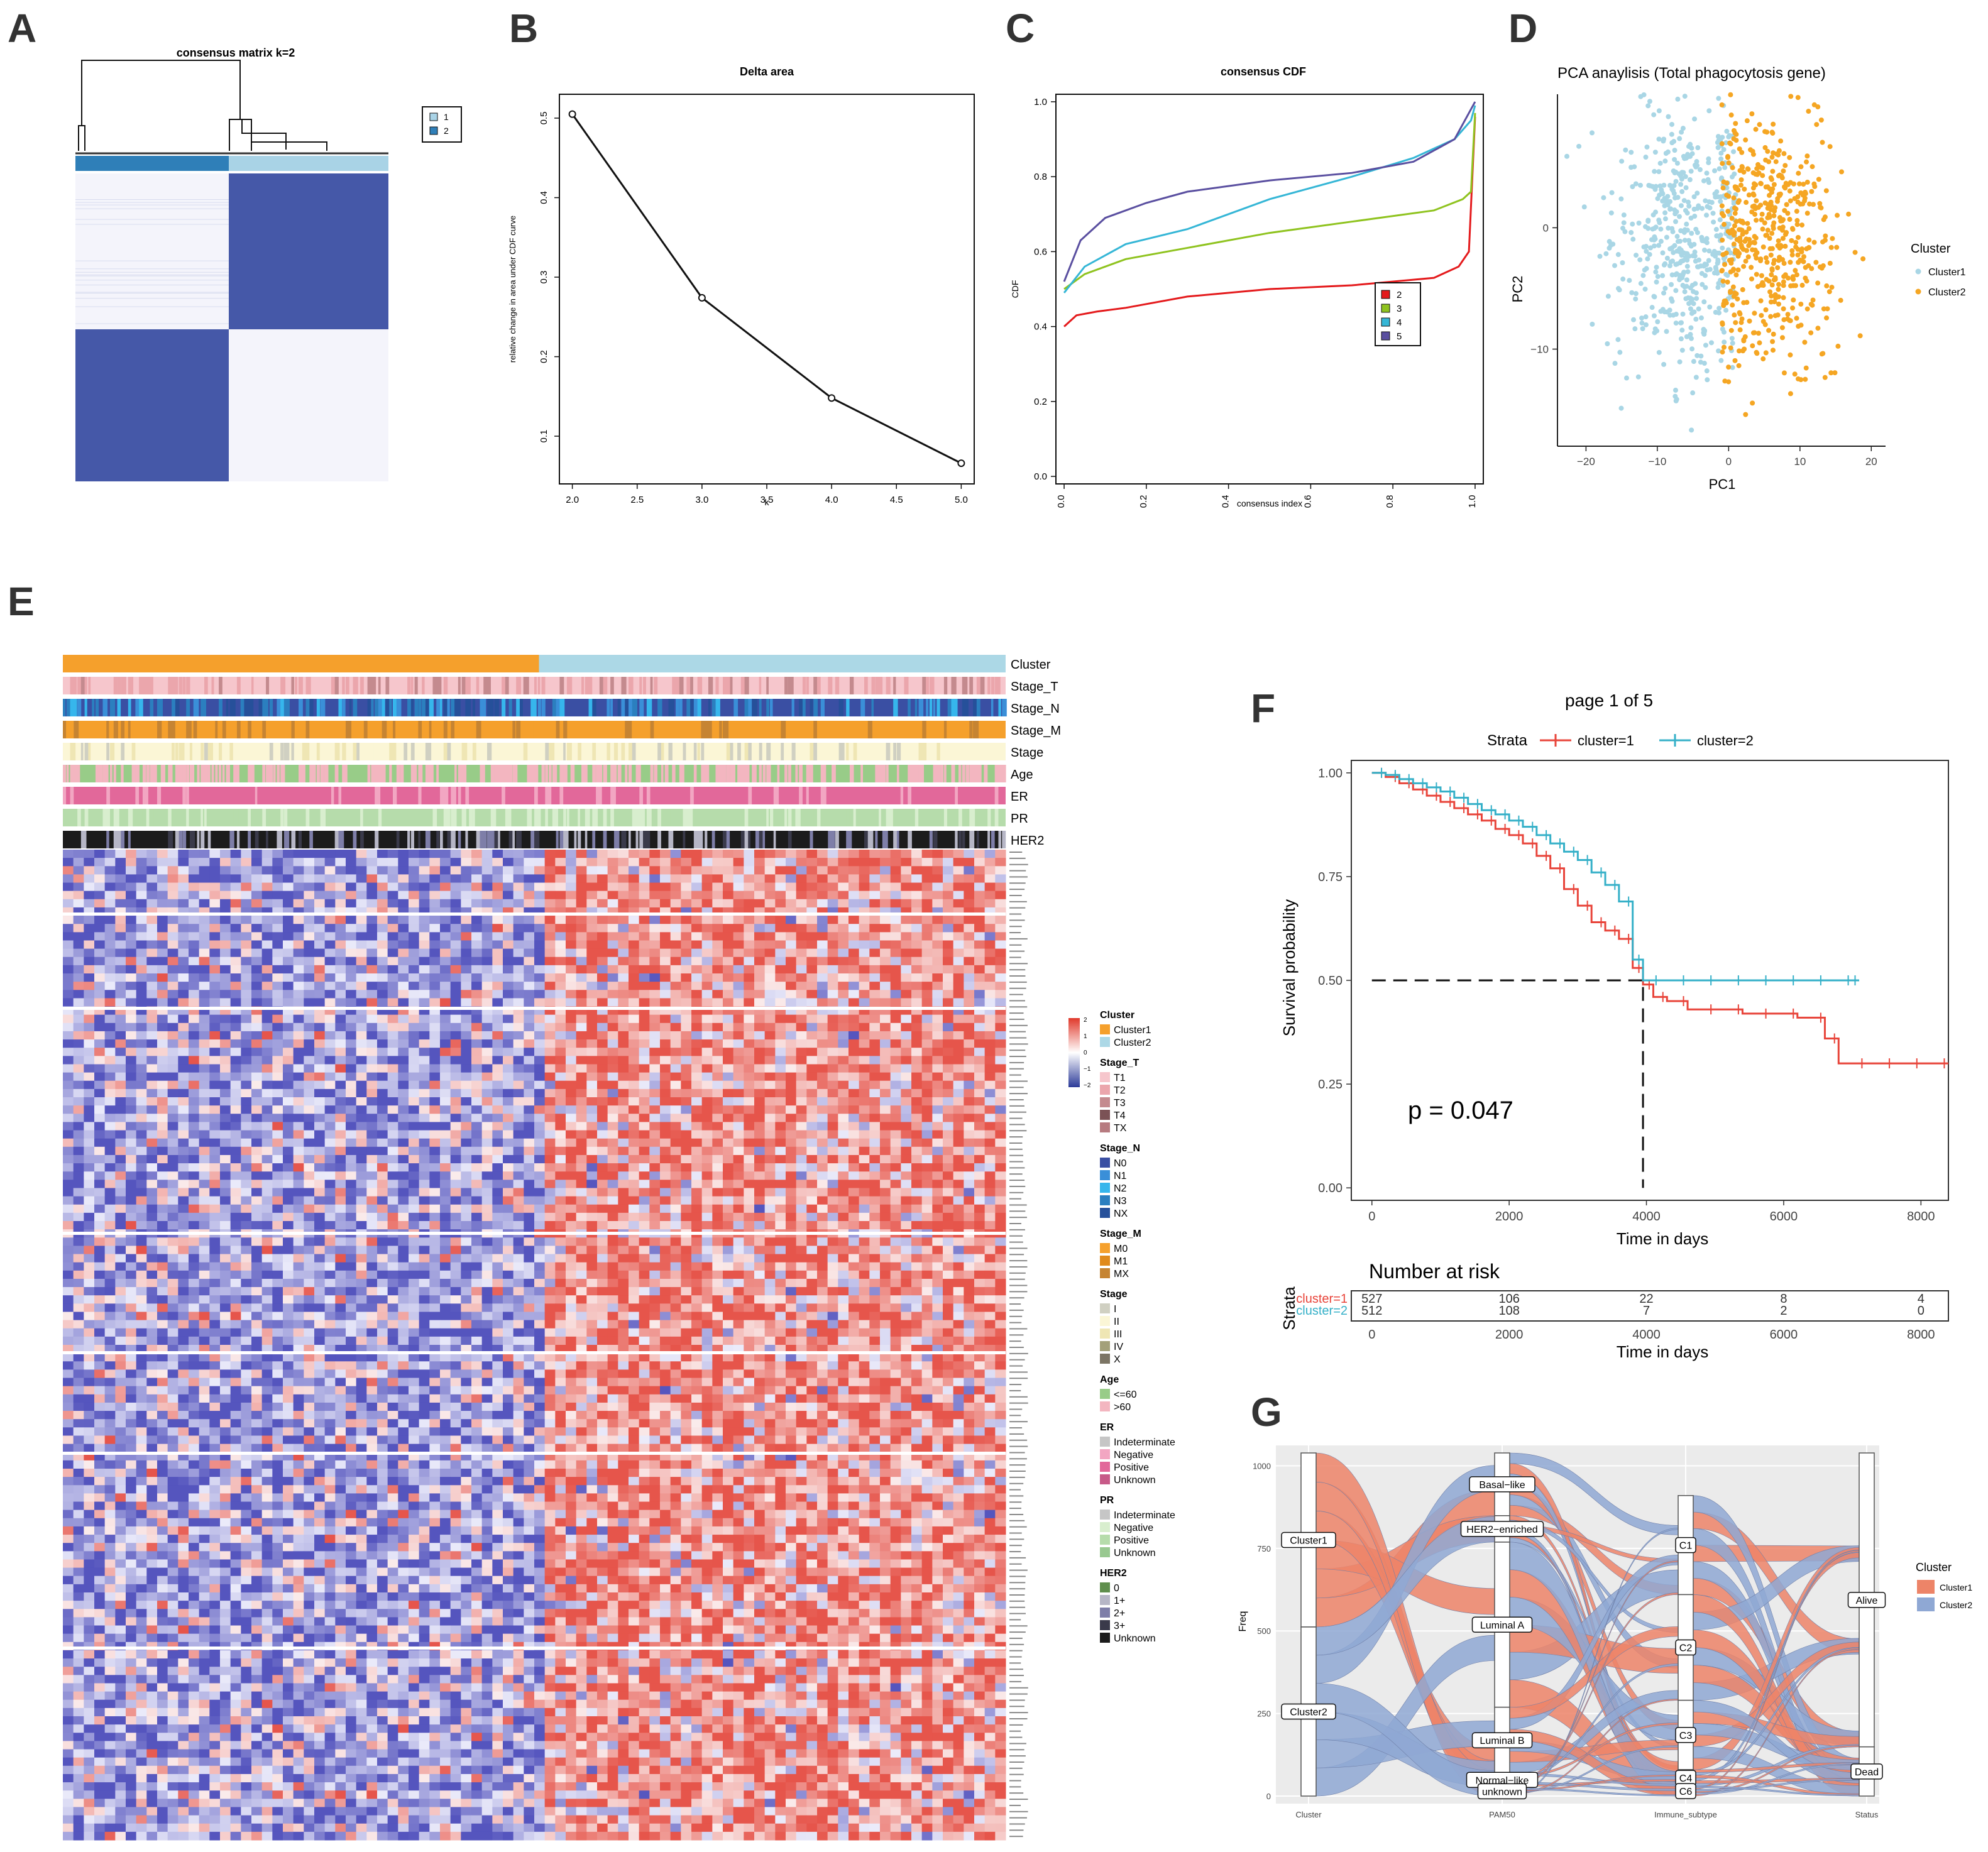 Image resolution: width=1988 pixels, height=1852 pixels. What do you see at coordinates (1040, 402) in the screenshot?
I see `panel-c-ytick-label: 0.2` at bounding box center [1040, 402].